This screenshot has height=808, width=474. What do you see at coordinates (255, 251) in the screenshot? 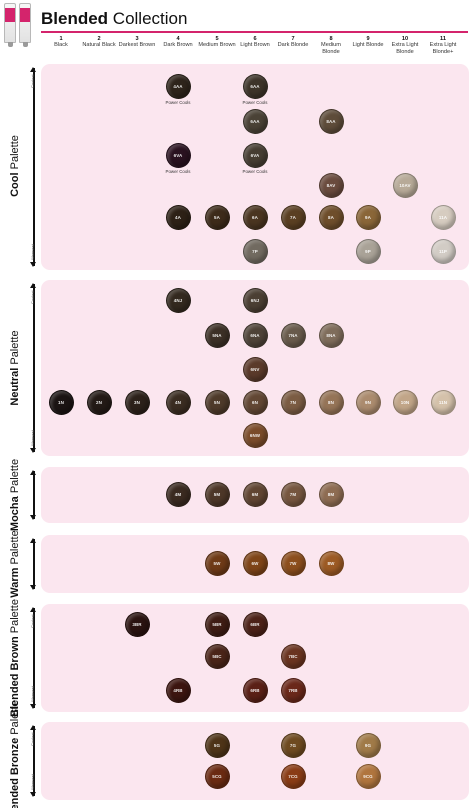
I see `color-swatch: 7P` at bounding box center [255, 251].